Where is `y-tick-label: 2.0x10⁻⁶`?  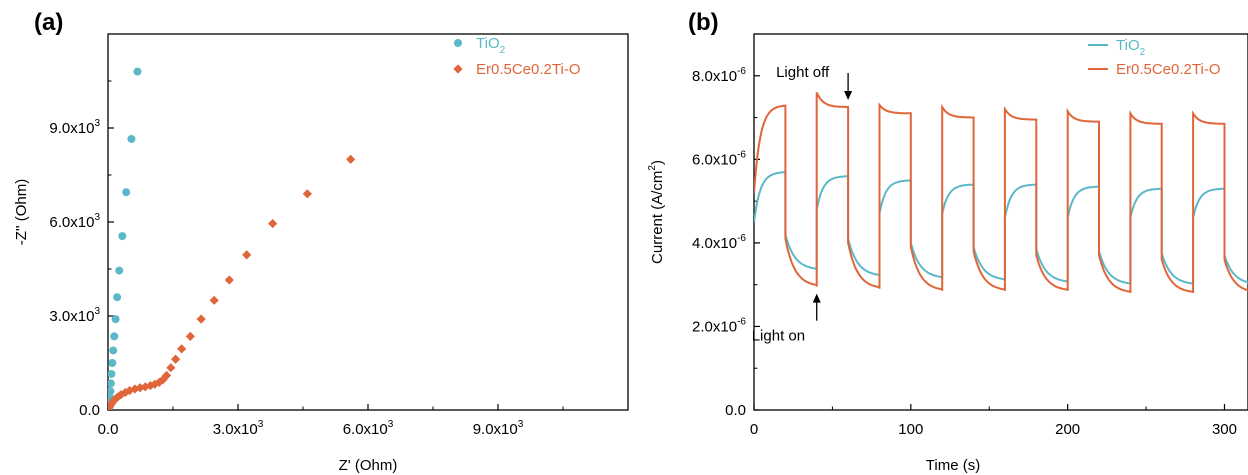 y-tick-label: 2.0x10⁻⁶ is located at coordinates (719, 325).